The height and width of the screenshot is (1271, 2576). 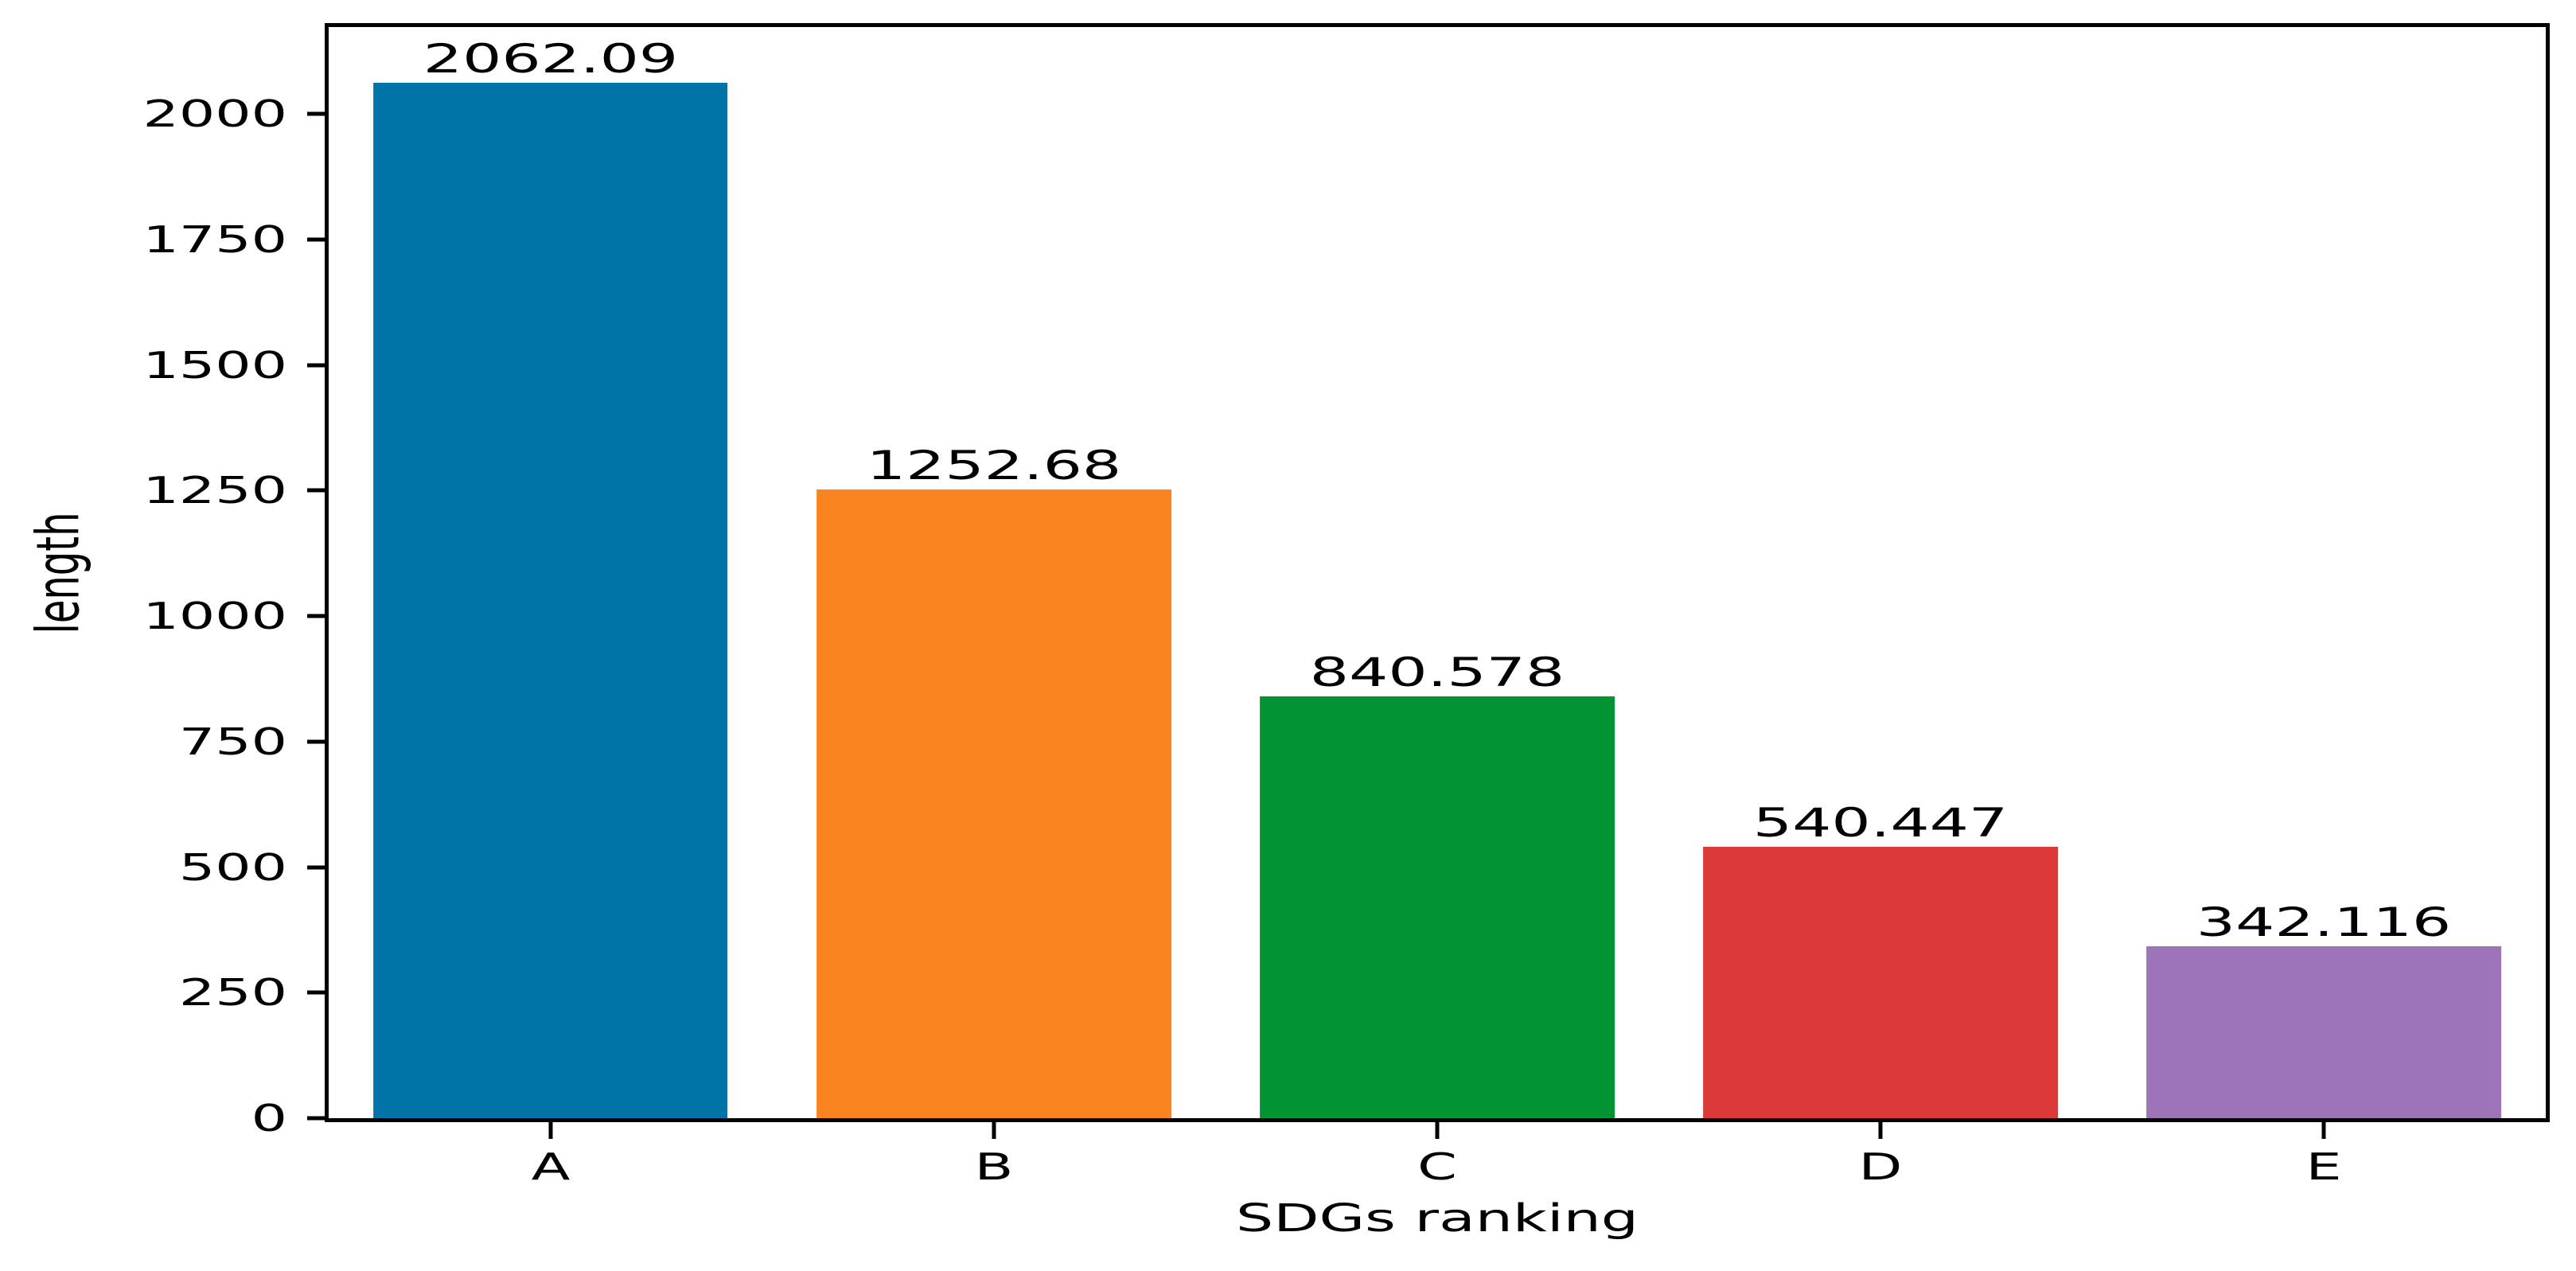 I want to click on label-text: 840.578, so click(x=1437, y=672).